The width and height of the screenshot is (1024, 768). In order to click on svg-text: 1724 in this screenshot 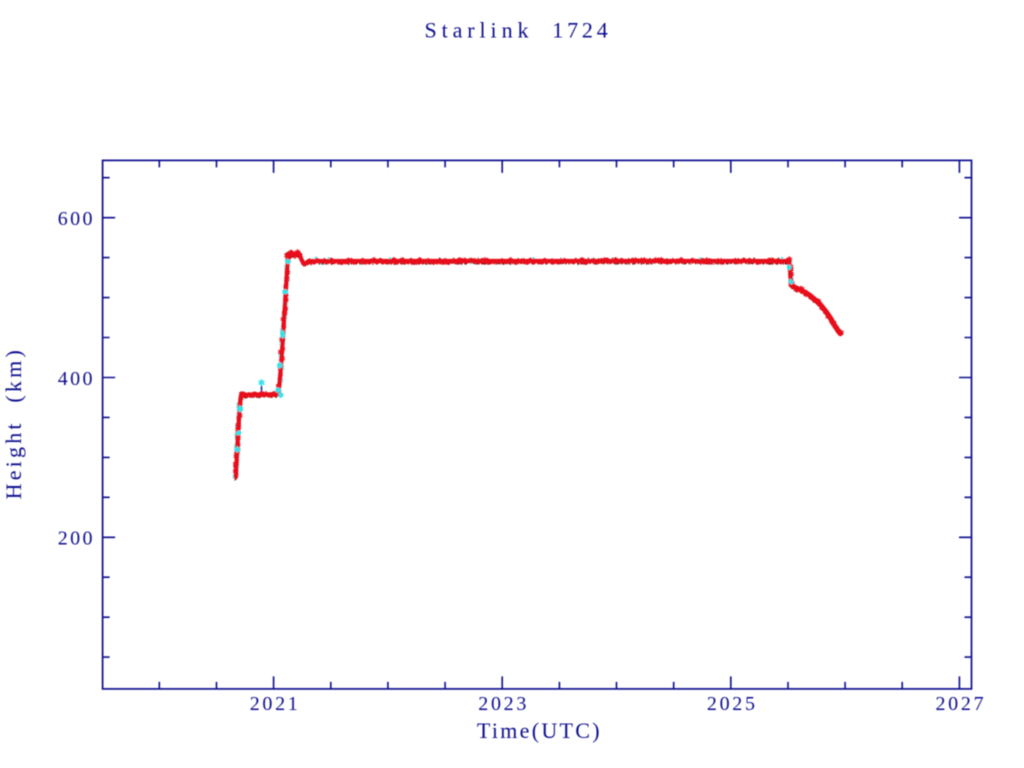, I will do `click(581, 30)`.